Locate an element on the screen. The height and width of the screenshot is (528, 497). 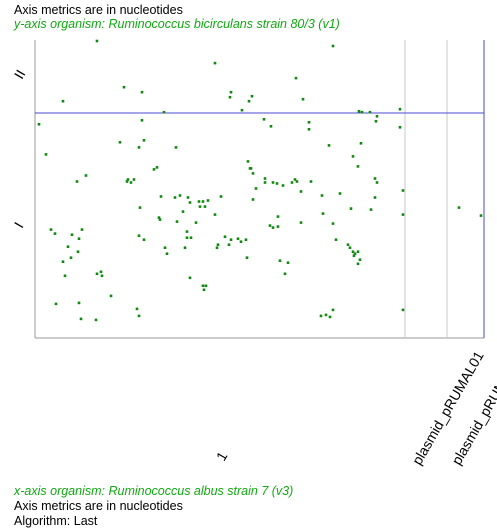
header-metrics-note: Axis metrics are in nucleotides is located at coordinates (98, 10).